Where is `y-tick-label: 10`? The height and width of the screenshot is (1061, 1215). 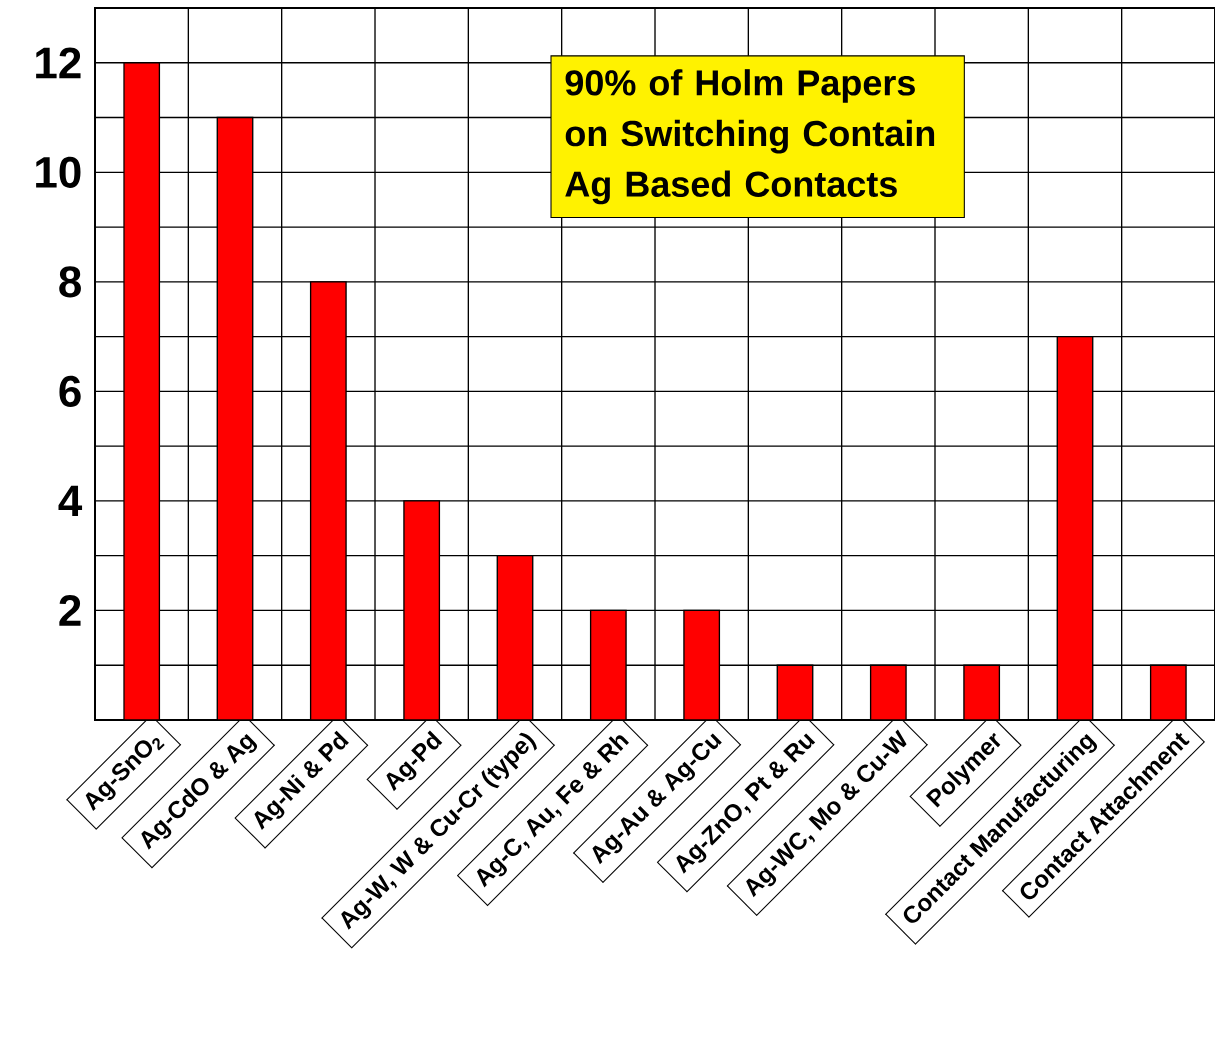 y-tick-label: 10 is located at coordinates (58, 172).